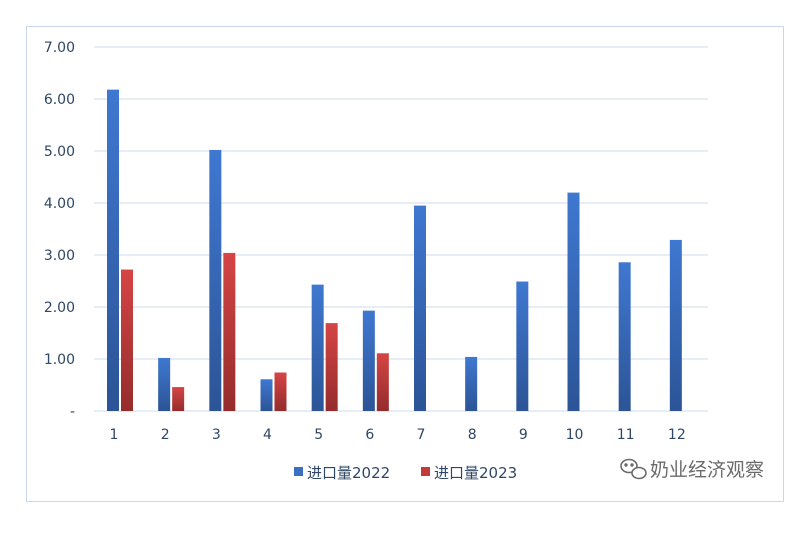 The height and width of the screenshot is (537, 805). Describe the element at coordinates (348, 473) in the screenshot. I see `legend-label-2022: 进口量2022` at that location.